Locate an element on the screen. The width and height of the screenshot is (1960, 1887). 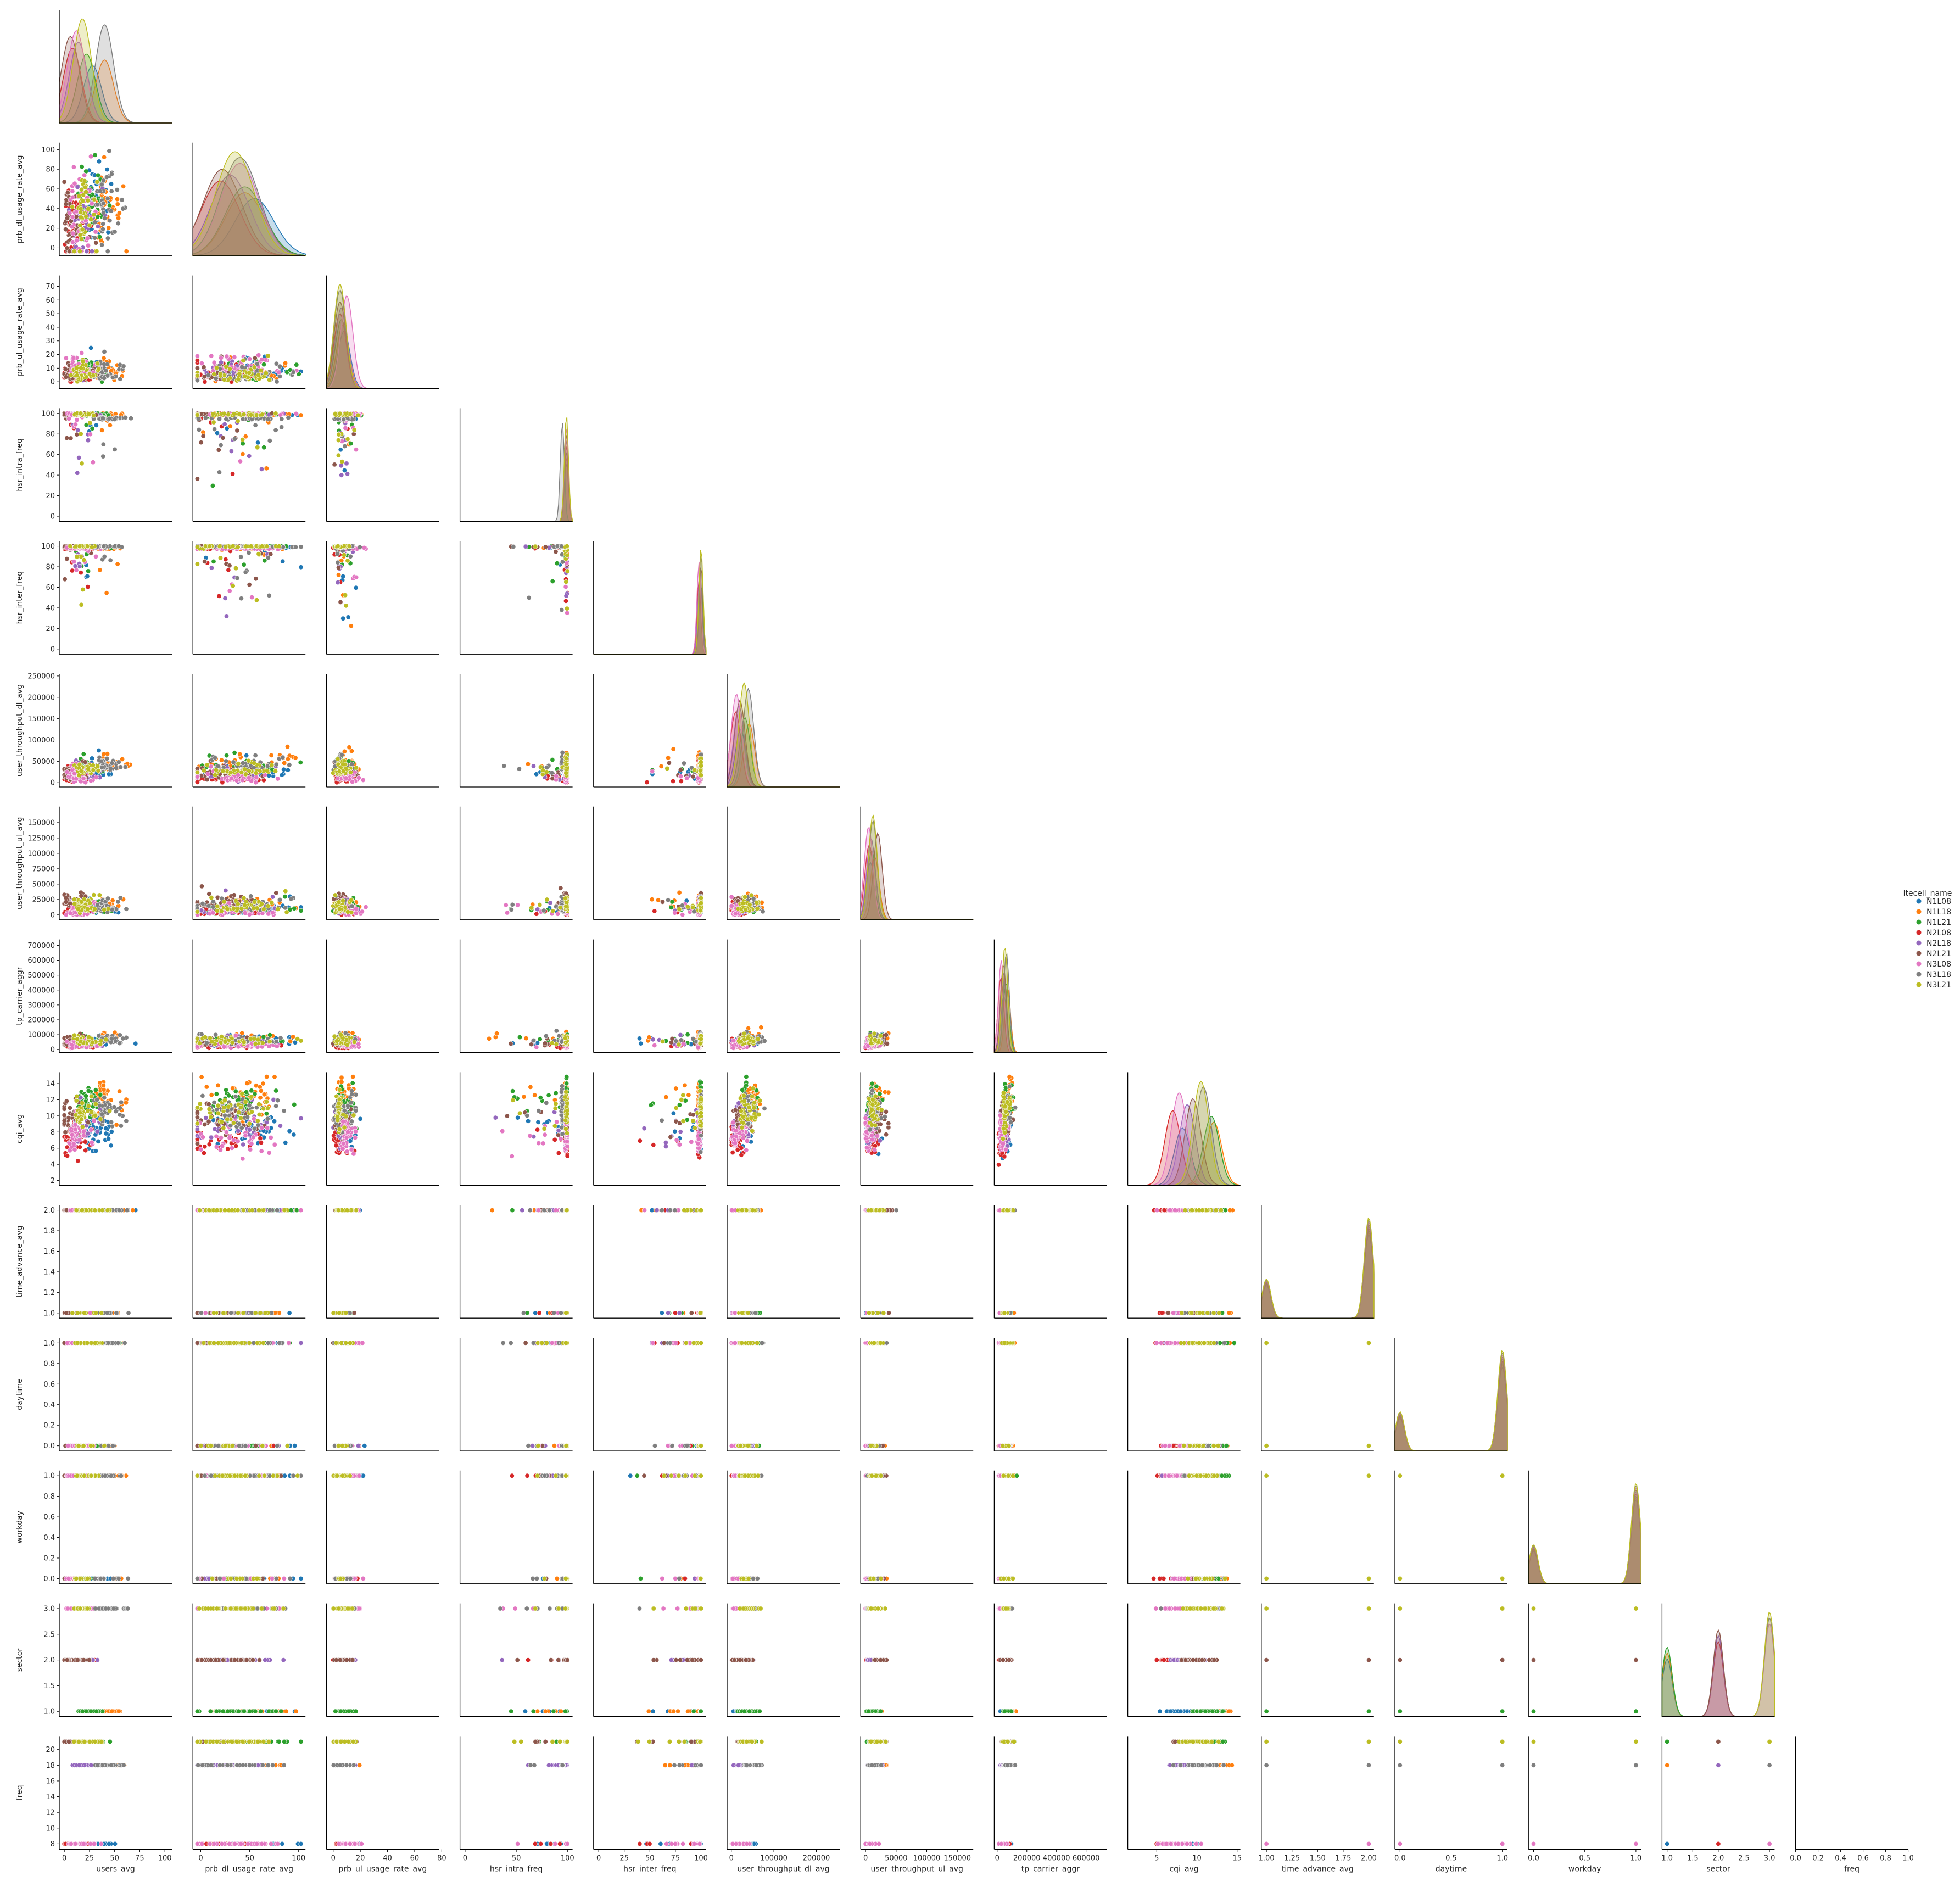
y-tick-label: 60 is located at coordinates (50, 189).